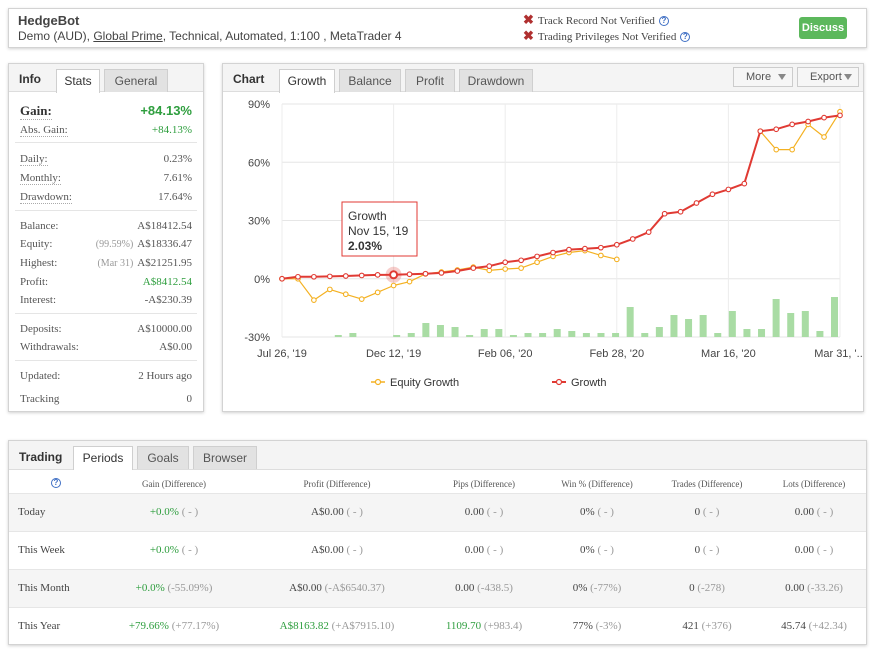 The width and height of the screenshot is (877, 655). I want to click on daily-bars, so click(586, 317).